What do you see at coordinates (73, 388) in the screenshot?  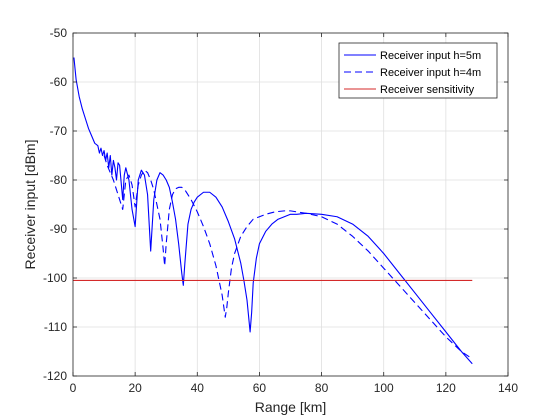 I see `x-tick-label: 0` at bounding box center [73, 388].